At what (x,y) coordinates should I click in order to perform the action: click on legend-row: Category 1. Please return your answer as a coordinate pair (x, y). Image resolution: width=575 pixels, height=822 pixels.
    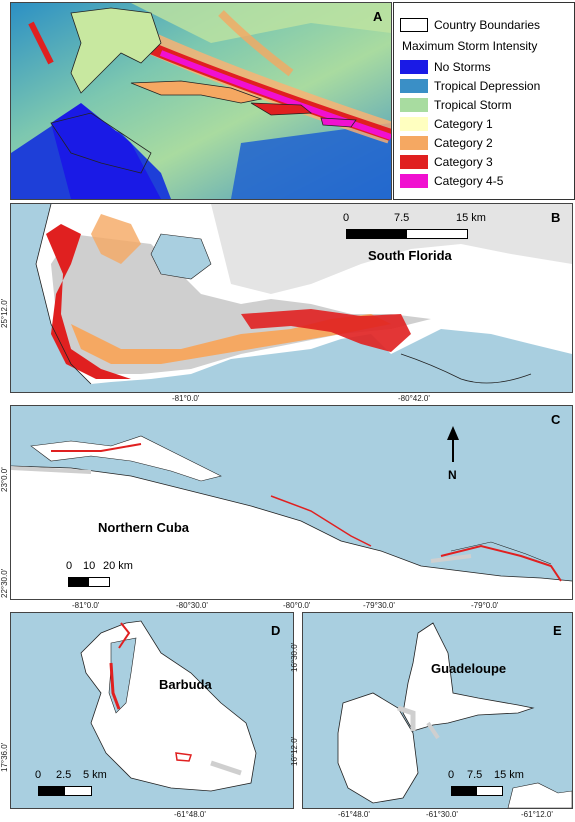
    Looking at the image, I should click on (446, 124).